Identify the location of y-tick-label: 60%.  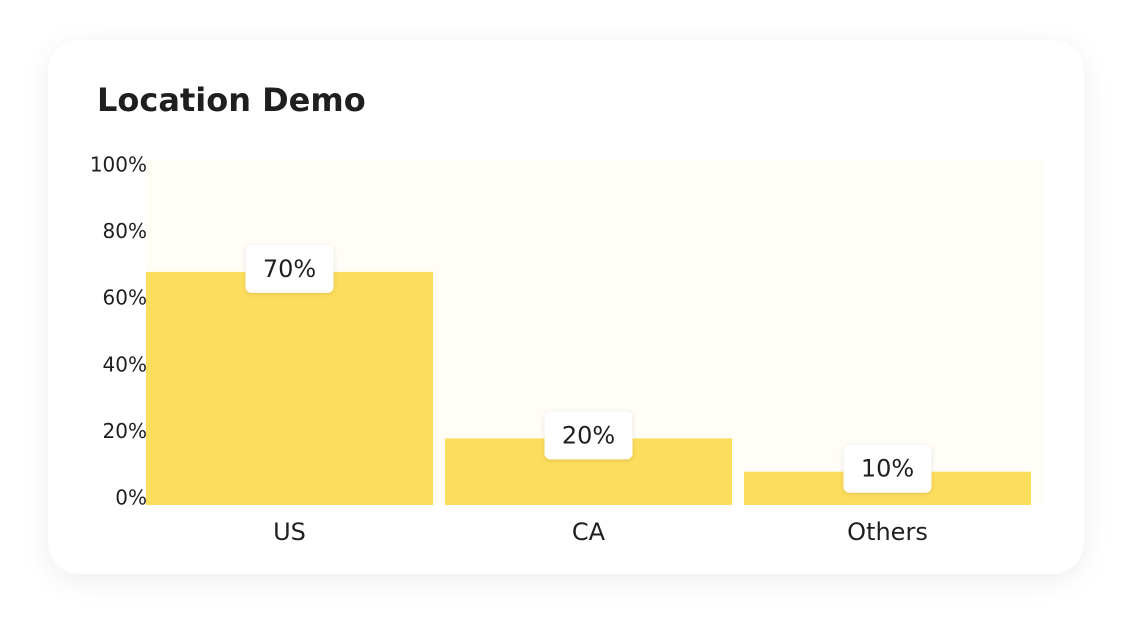
(125, 298).